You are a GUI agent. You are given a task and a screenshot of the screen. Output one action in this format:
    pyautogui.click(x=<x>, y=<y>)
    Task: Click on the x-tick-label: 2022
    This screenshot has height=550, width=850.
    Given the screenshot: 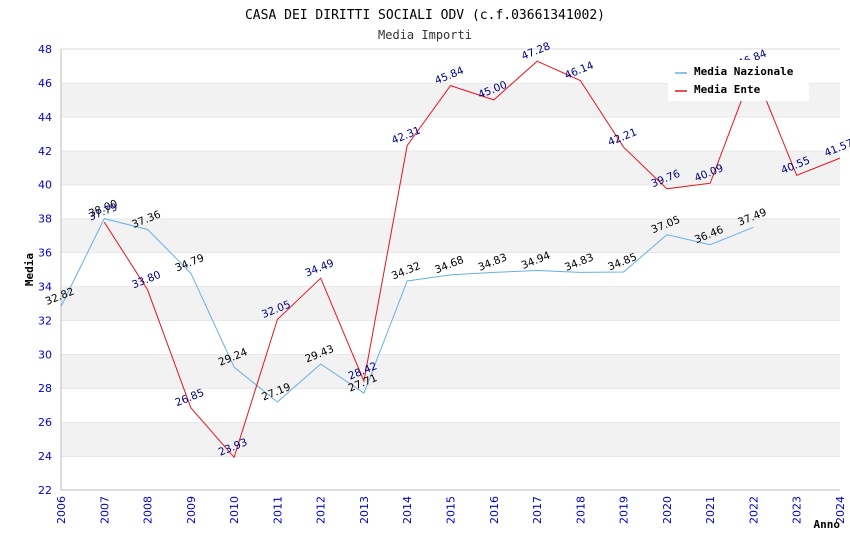 What is the action you would take?
    pyautogui.click(x=753, y=510)
    